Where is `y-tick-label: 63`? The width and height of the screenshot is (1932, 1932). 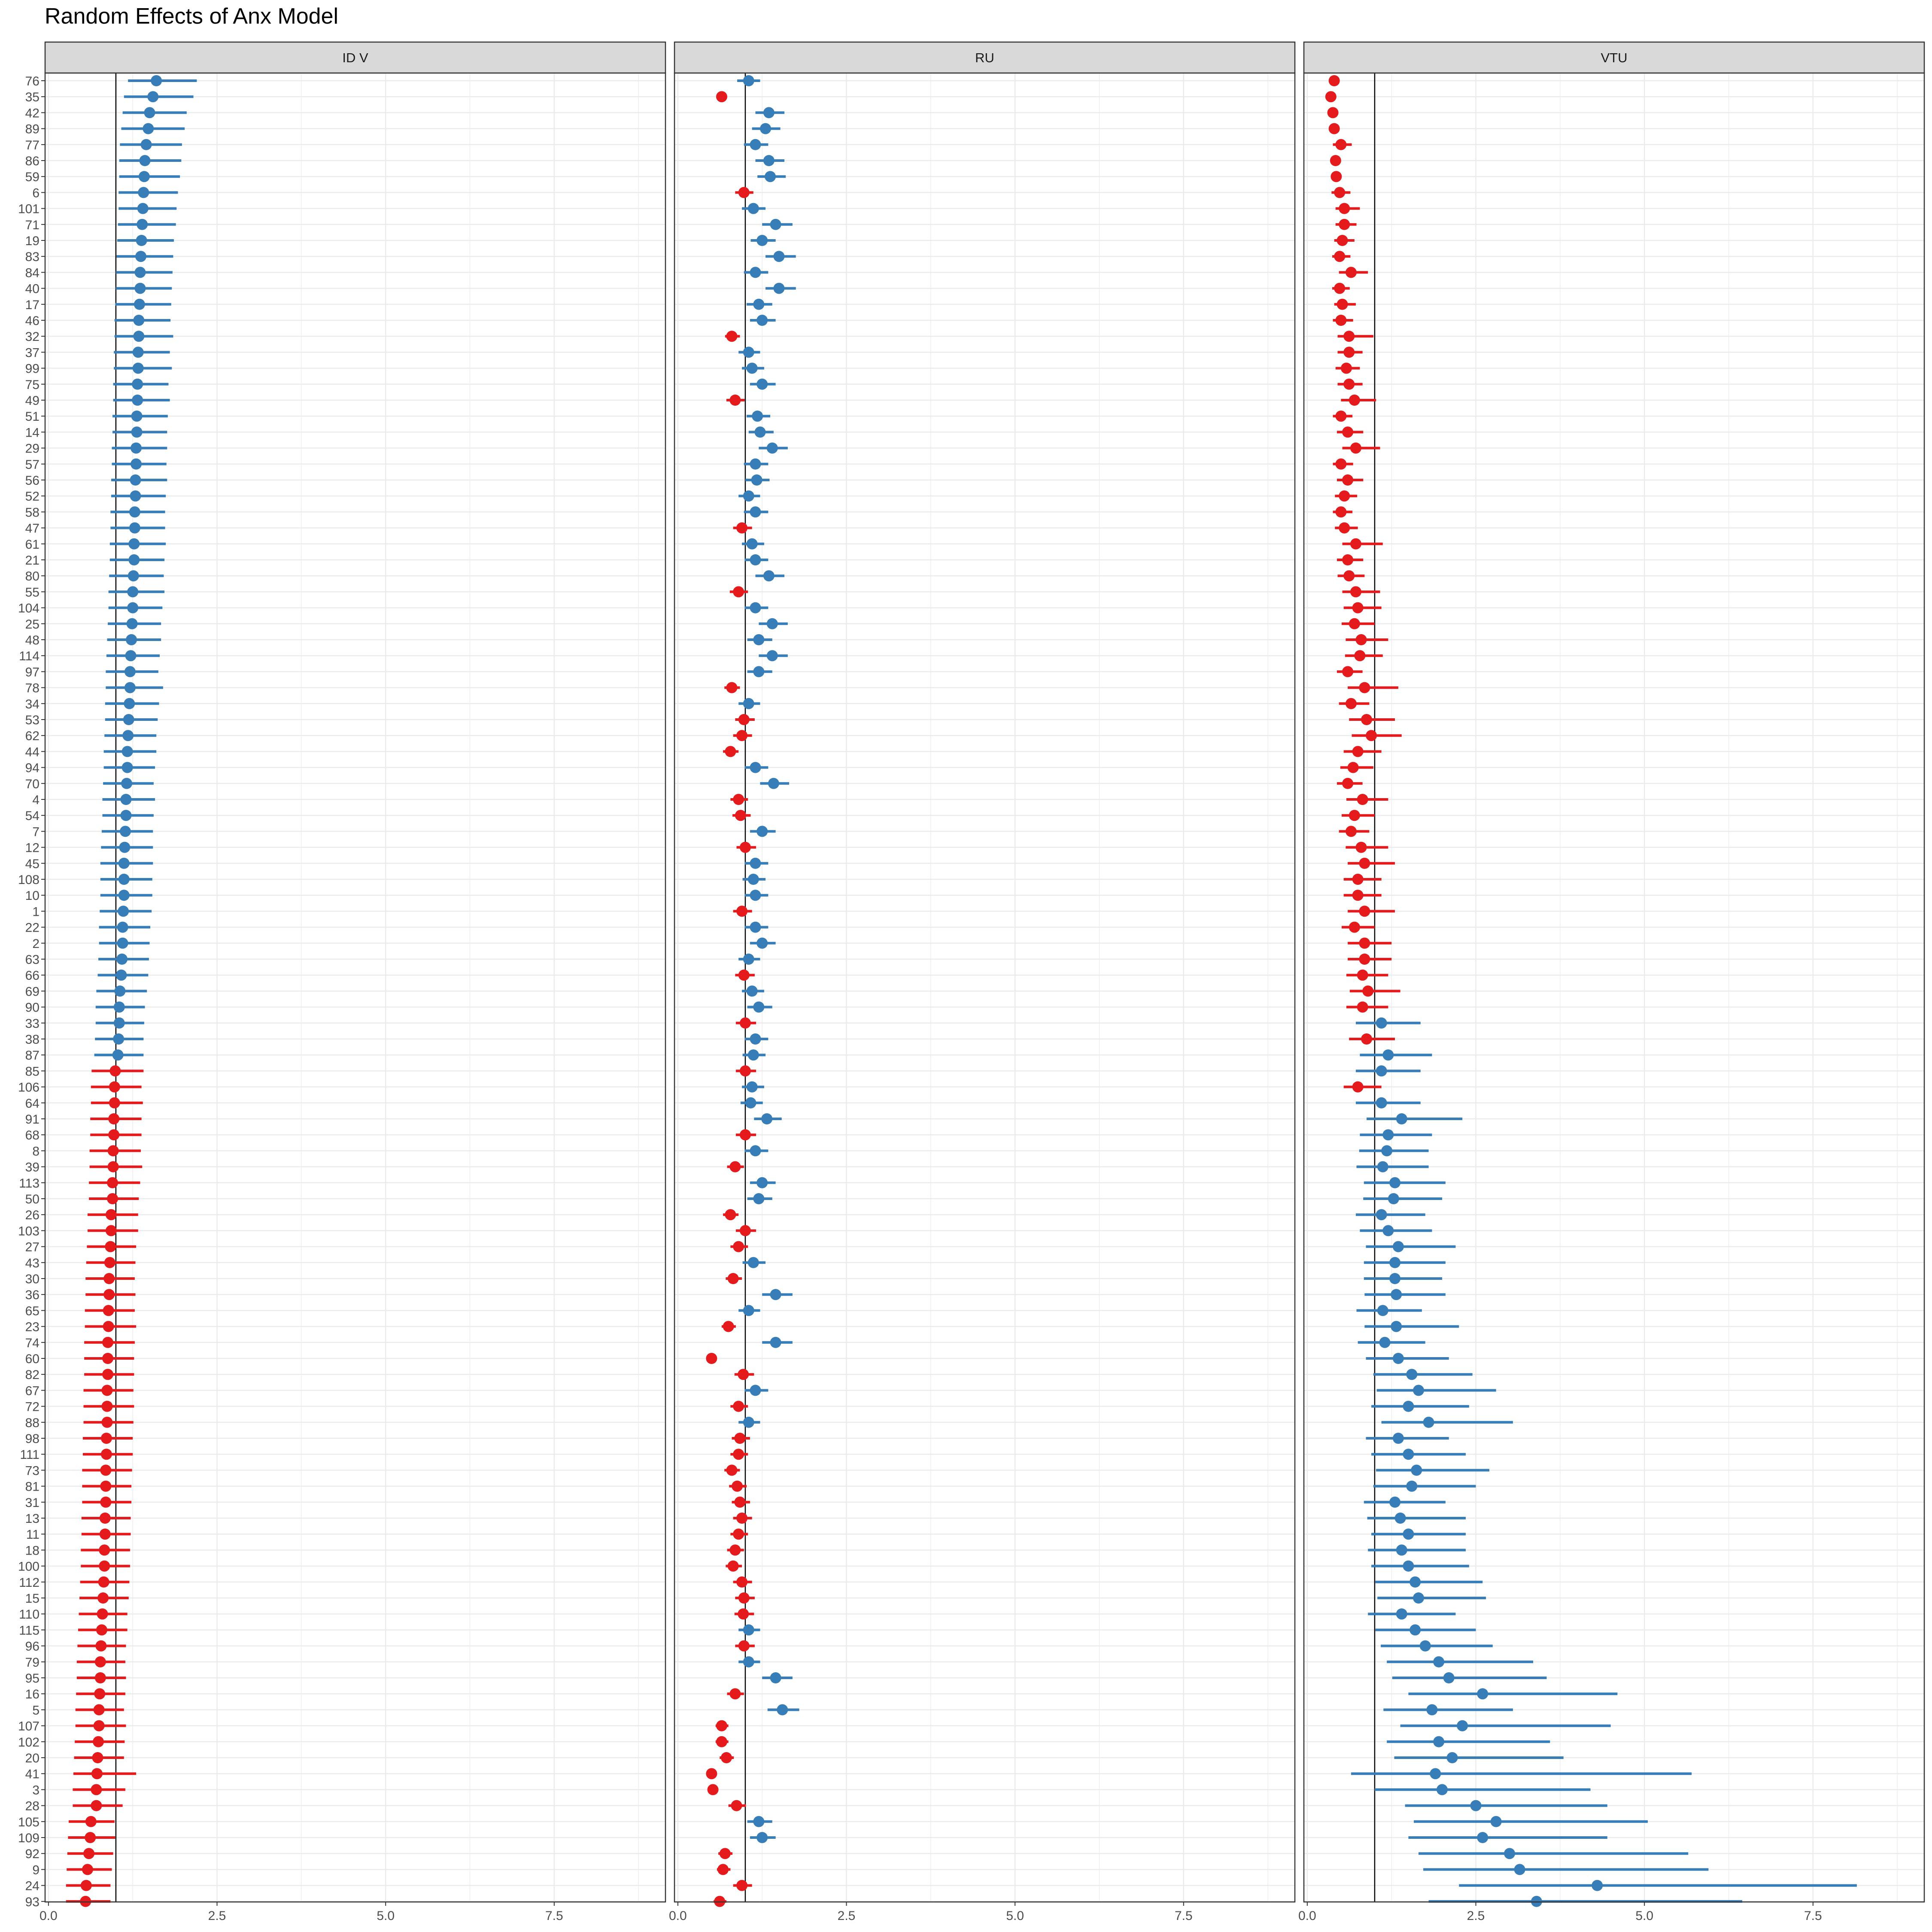 y-tick-label: 63 is located at coordinates (32, 960).